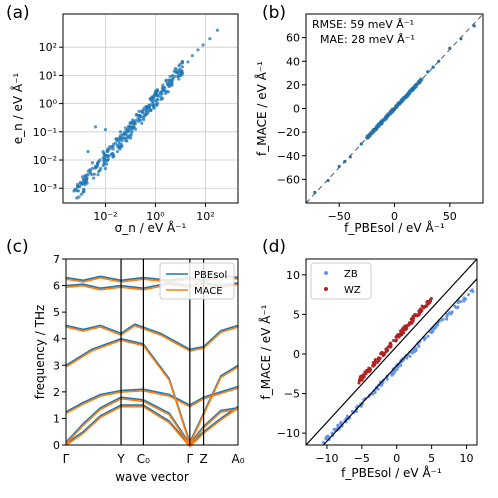 The image size is (498, 498). Describe the element at coordinates (367, 39) in the screenshot. I see `mae-annotation: MAE: 28 meV Å⁻¹` at that location.